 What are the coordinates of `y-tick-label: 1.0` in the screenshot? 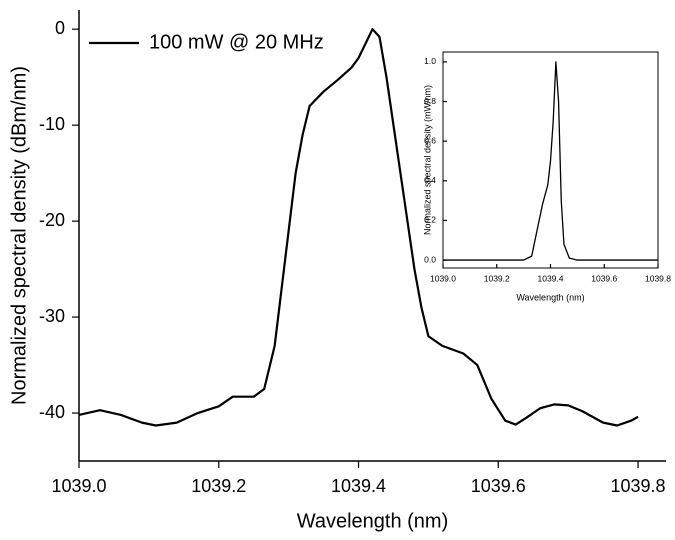 It's located at (430, 61).